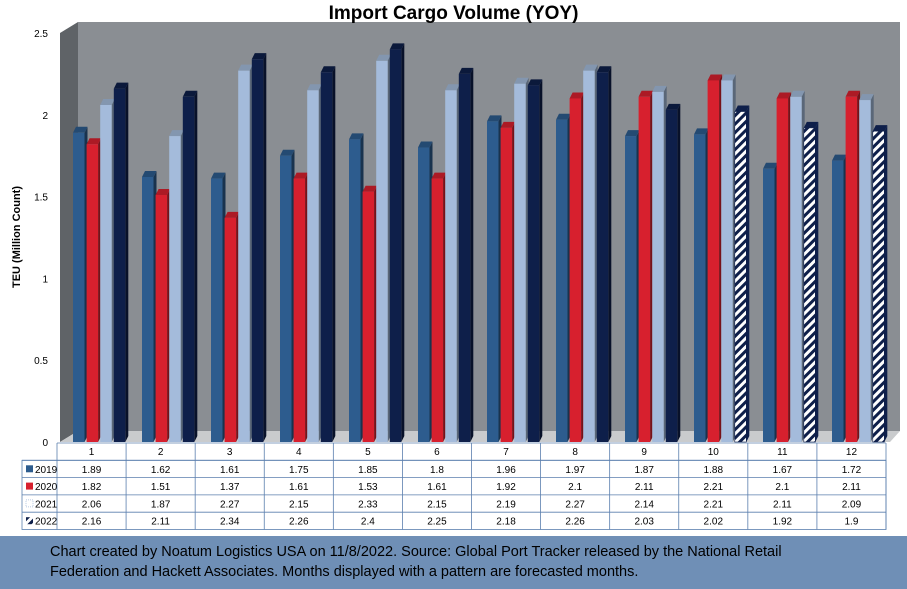 The width and height of the screenshot is (907, 589). Describe the element at coordinates (782, 487) in the screenshot. I see `table-cell-2020-11: 2.1` at that location.